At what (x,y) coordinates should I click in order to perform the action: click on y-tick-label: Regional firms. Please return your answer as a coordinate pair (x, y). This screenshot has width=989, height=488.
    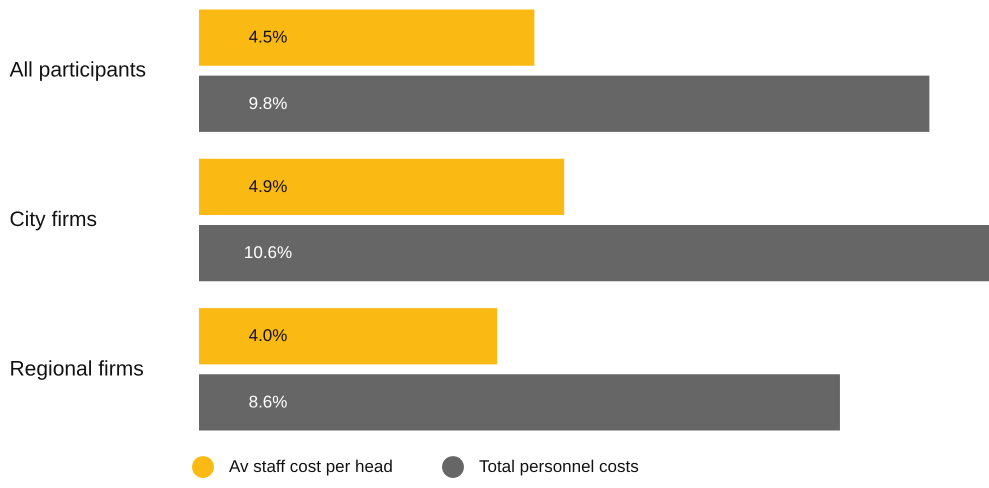
    Looking at the image, I should click on (77, 368).